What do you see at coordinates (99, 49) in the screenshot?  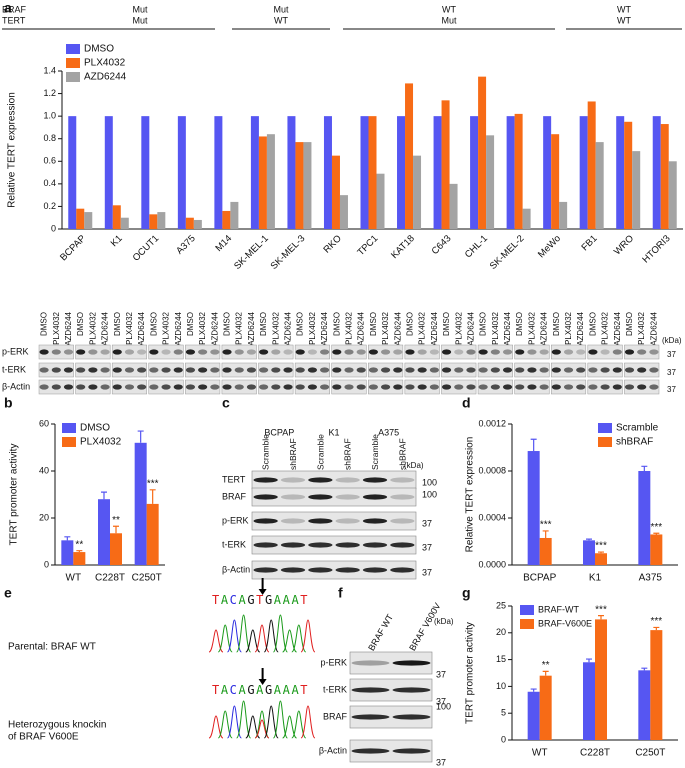 I see `legend-label: DMSO` at bounding box center [99, 49].